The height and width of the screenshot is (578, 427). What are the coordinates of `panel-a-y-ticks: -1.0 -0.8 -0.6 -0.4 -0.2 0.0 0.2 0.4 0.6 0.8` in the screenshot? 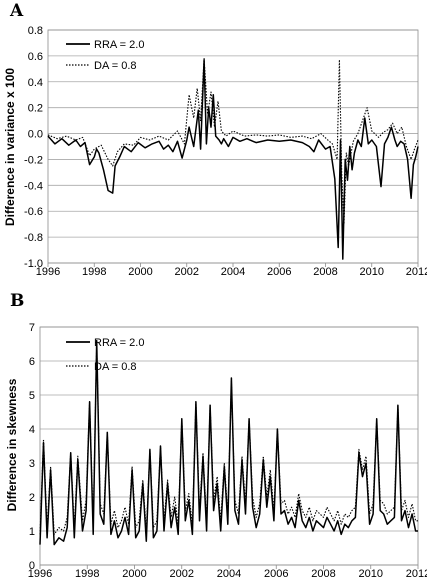 It's located at (33, 147).